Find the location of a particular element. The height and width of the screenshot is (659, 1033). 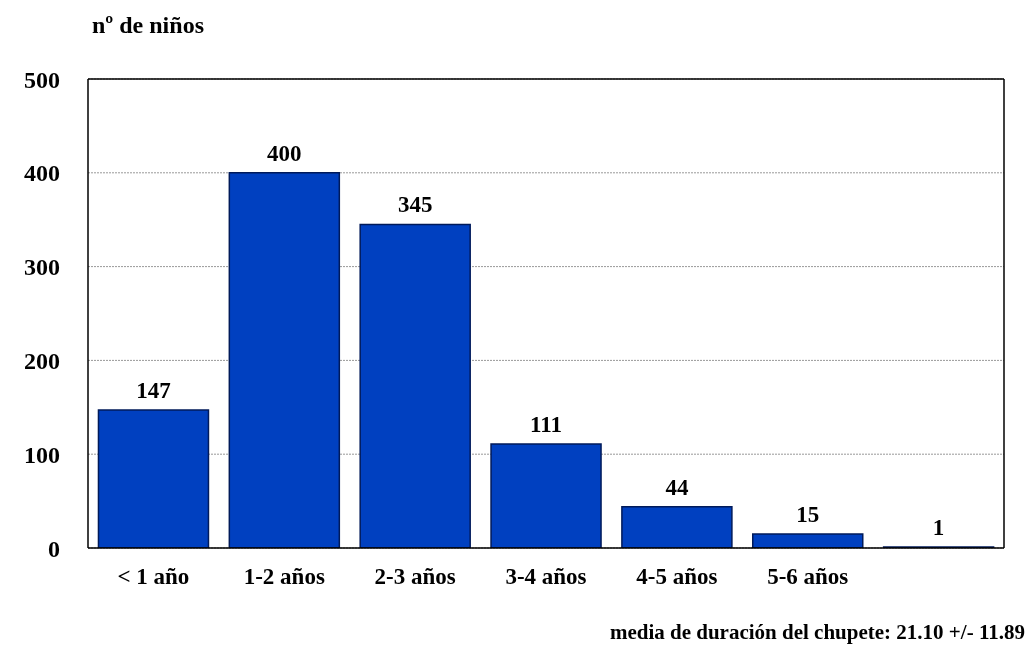

data-label: 44 is located at coordinates (677, 487).